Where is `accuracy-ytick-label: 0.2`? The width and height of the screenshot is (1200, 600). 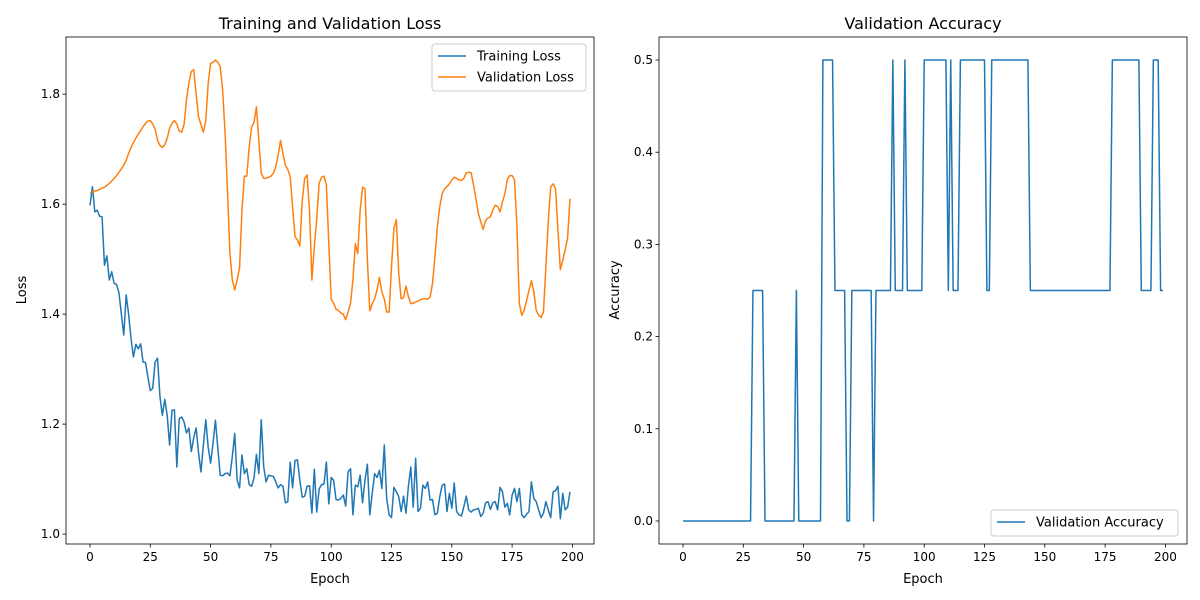
accuracy-ytick-label: 0.2 is located at coordinates (643, 337).